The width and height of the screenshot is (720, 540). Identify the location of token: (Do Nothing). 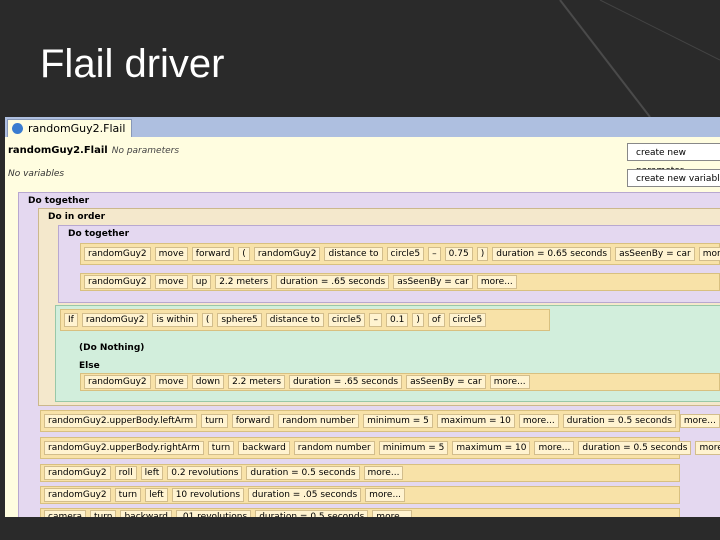
(112, 348).